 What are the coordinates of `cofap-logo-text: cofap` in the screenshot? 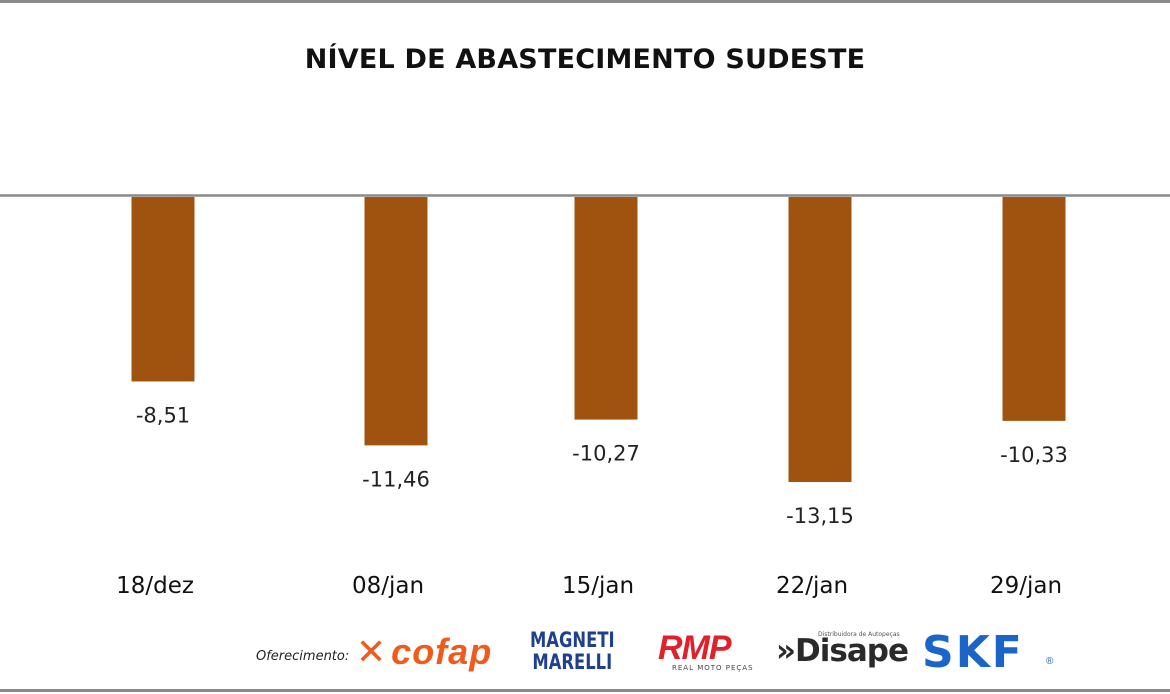 It's located at (442, 651).